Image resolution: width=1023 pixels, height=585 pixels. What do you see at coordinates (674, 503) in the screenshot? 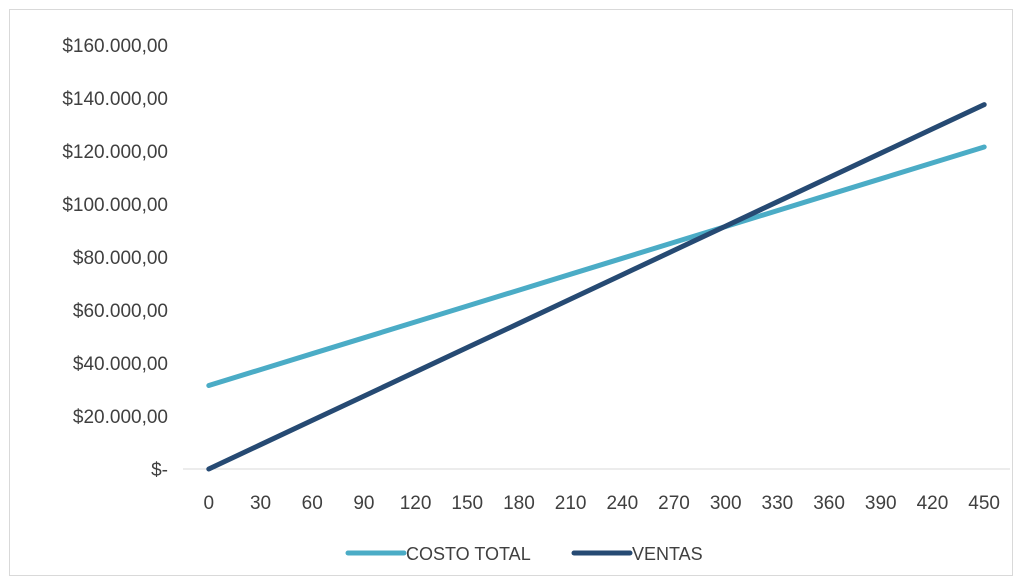
I see `x-tick-label: 270` at bounding box center [674, 503].